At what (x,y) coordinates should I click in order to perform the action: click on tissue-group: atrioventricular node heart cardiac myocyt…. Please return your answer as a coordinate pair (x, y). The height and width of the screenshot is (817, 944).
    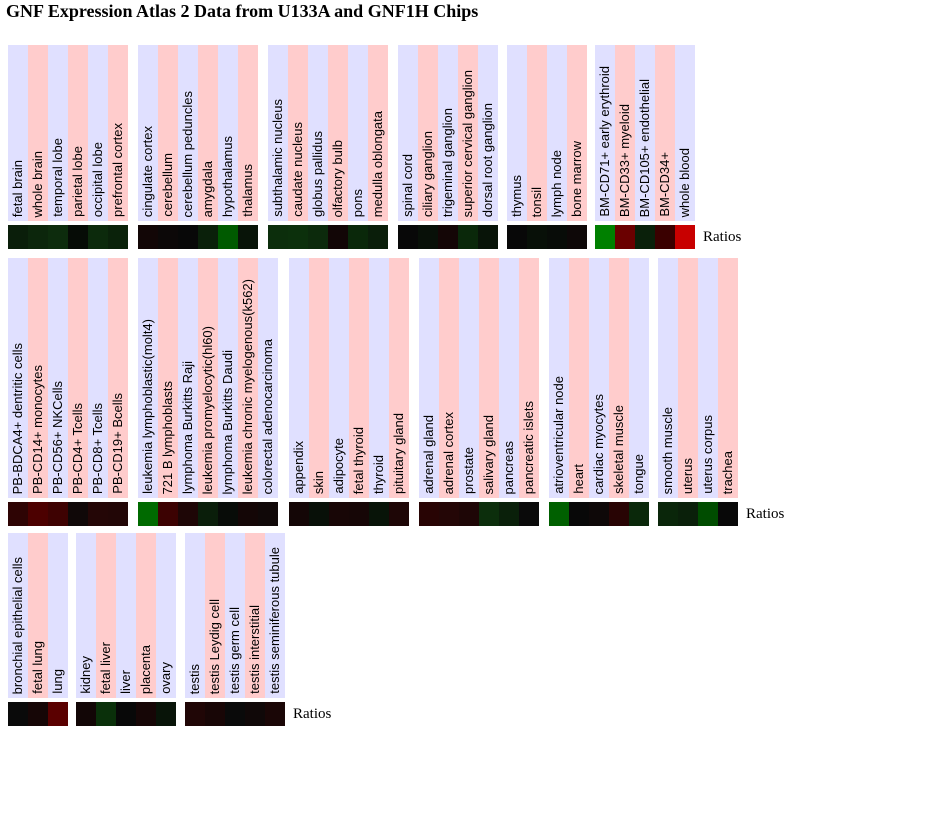
    Looking at the image, I should click on (599, 392).